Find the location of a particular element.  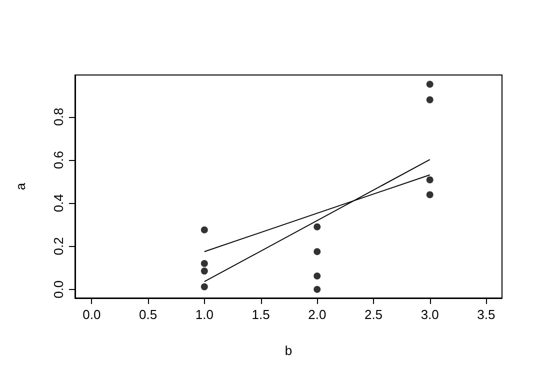

x-tick-label: 1.0 is located at coordinates (204, 314).